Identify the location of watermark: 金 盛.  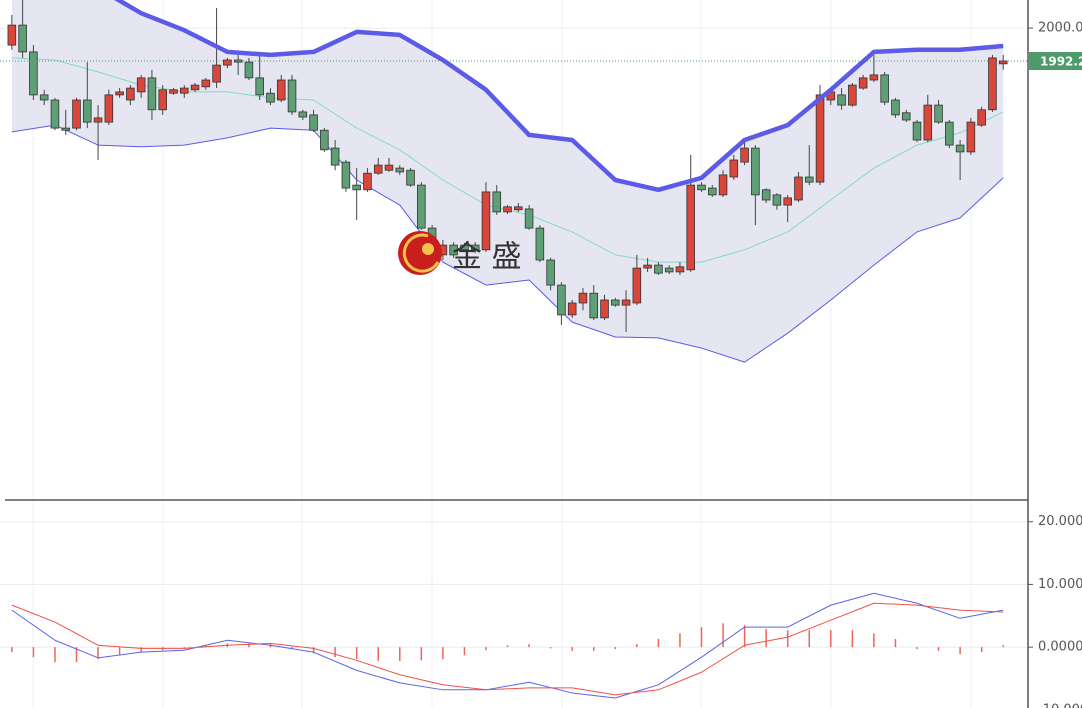
(460, 253).